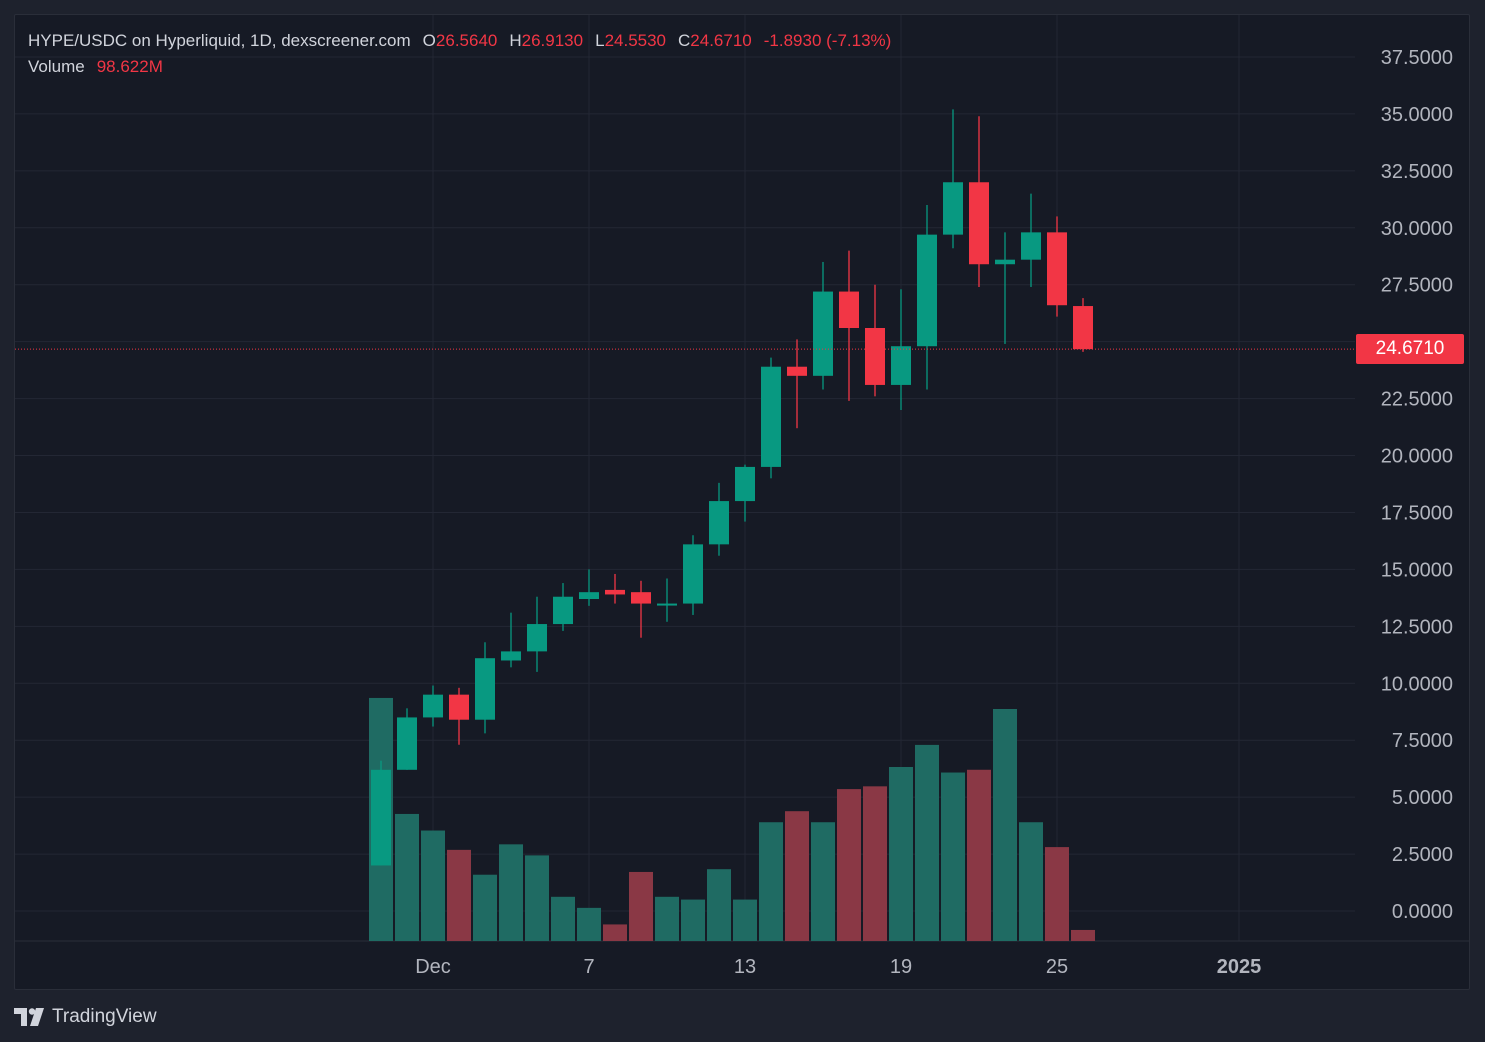 This screenshot has height=1042, width=1485. I want to click on tradingview-brand: TradingView, so click(85, 1017).